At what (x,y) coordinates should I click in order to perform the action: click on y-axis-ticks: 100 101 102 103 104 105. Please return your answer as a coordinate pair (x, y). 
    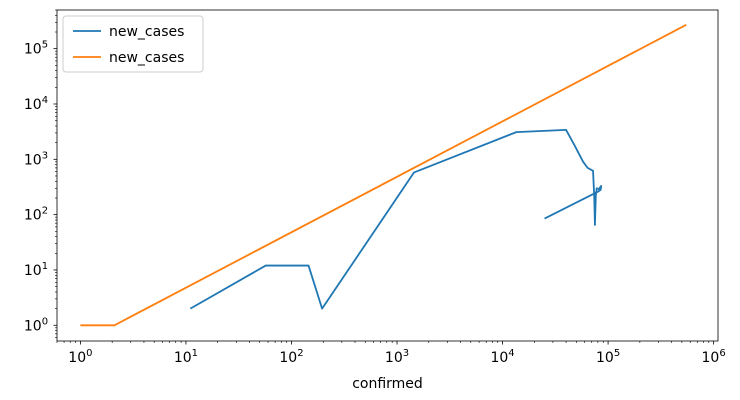
    Looking at the image, I should click on (40, 173).